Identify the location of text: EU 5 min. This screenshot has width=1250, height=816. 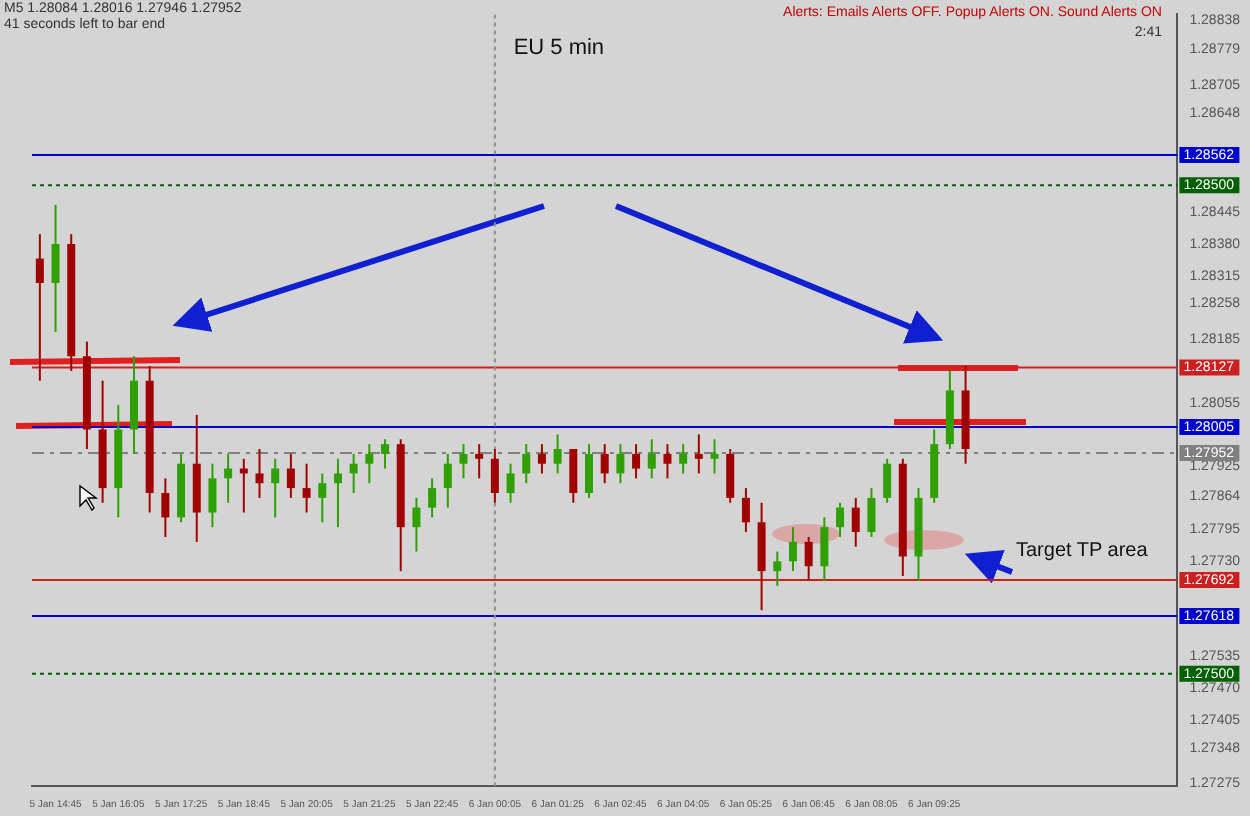
(559, 48).